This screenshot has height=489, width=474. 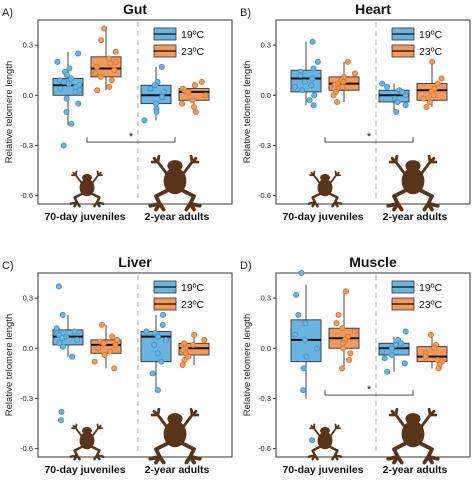 What do you see at coordinates (135, 9) in the screenshot?
I see `panel-title: Gut` at bounding box center [135, 9].